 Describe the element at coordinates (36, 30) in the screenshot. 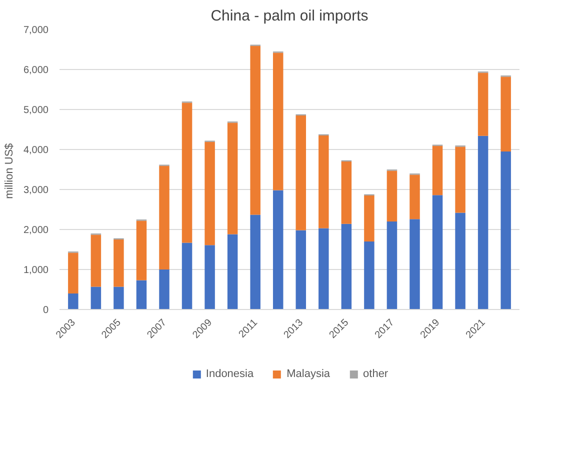

I see `y-tick-label: 7,000` at that location.